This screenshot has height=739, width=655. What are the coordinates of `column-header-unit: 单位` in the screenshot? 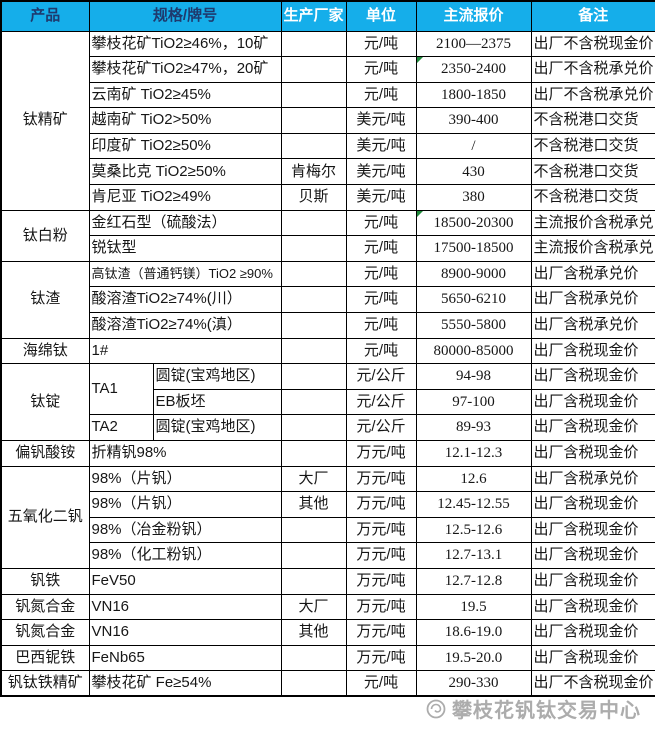 It's located at (381, 16).